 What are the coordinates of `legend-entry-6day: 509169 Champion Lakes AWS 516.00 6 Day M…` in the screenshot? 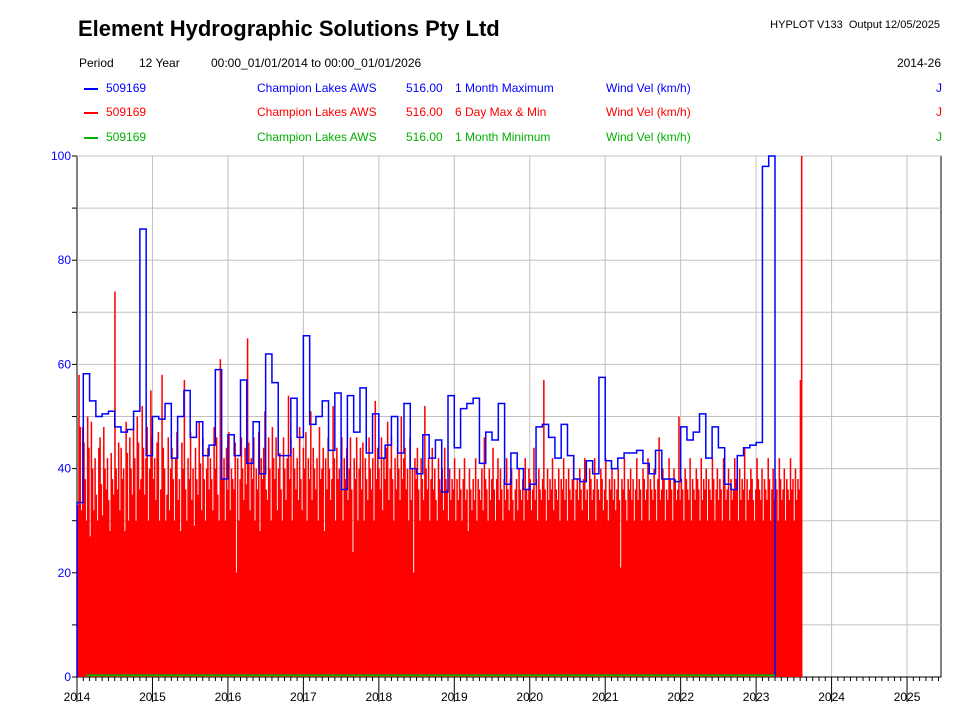 It's located at (513, 113).